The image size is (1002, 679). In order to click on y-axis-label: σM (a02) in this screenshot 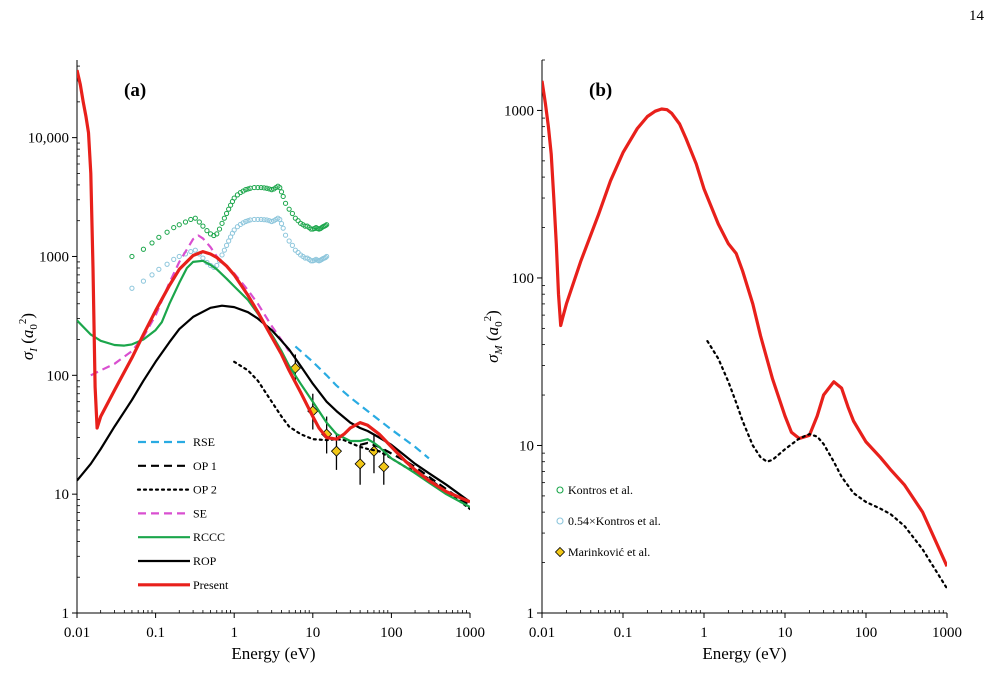, I will do `click(493, 336)`.